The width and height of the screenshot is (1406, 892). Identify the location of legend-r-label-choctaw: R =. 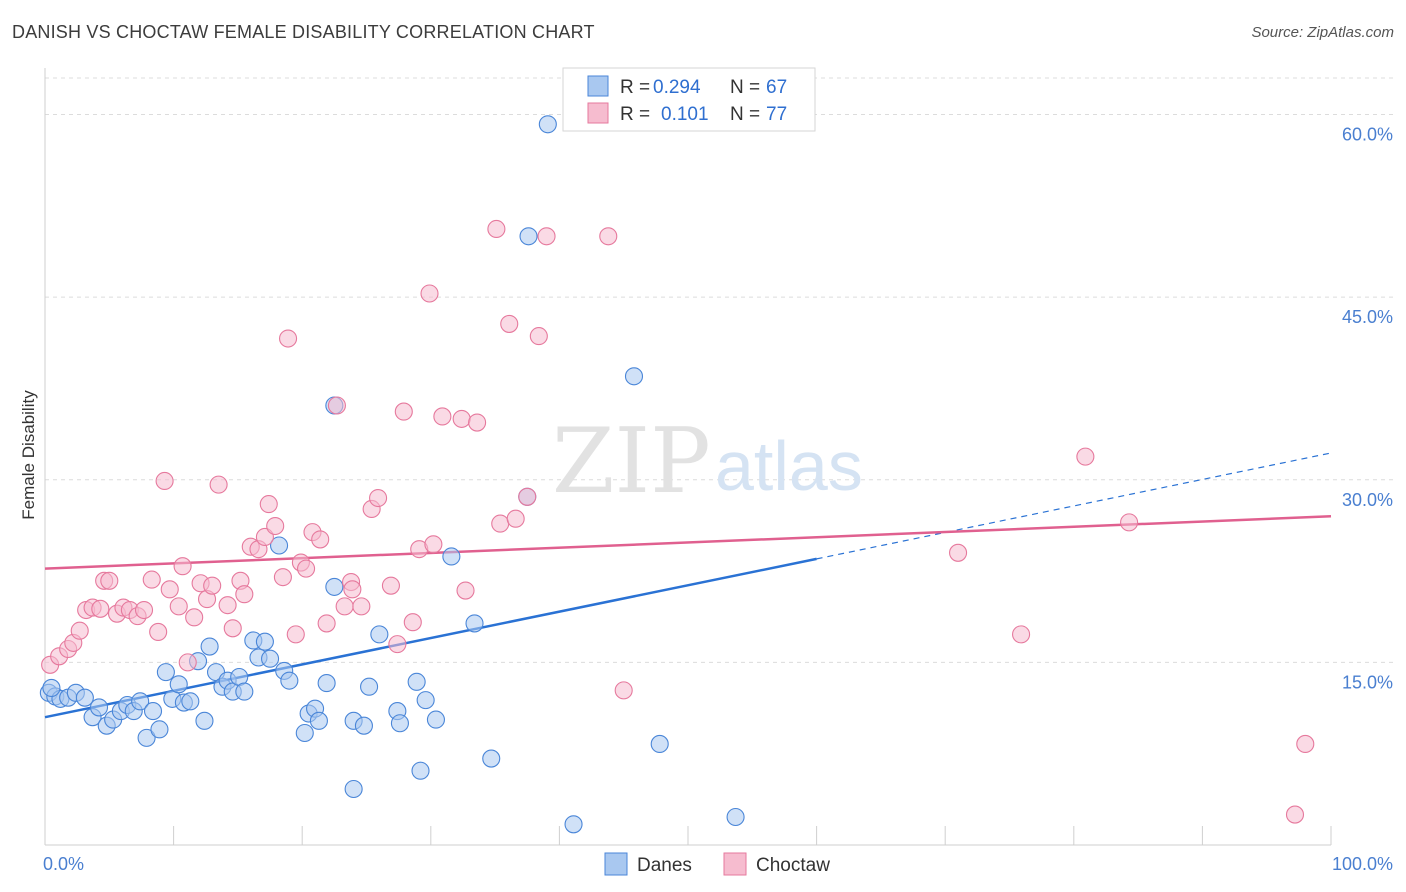
(635, 114).